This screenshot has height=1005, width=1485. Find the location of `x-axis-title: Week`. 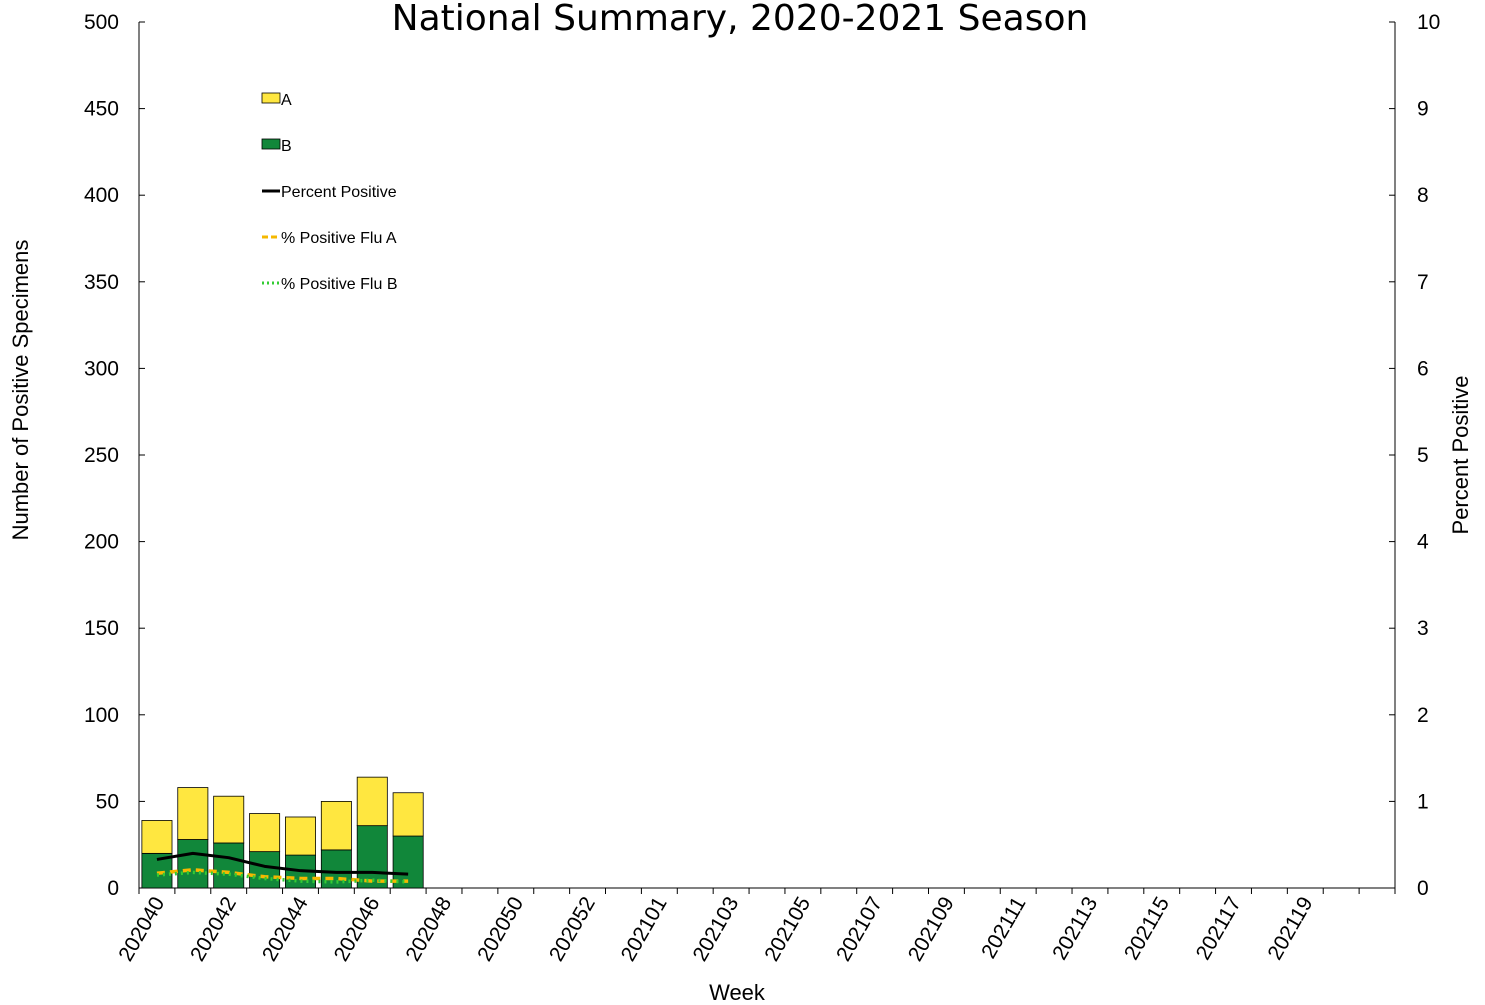

x-axis-title: Week is located at coordinates (737, 992).